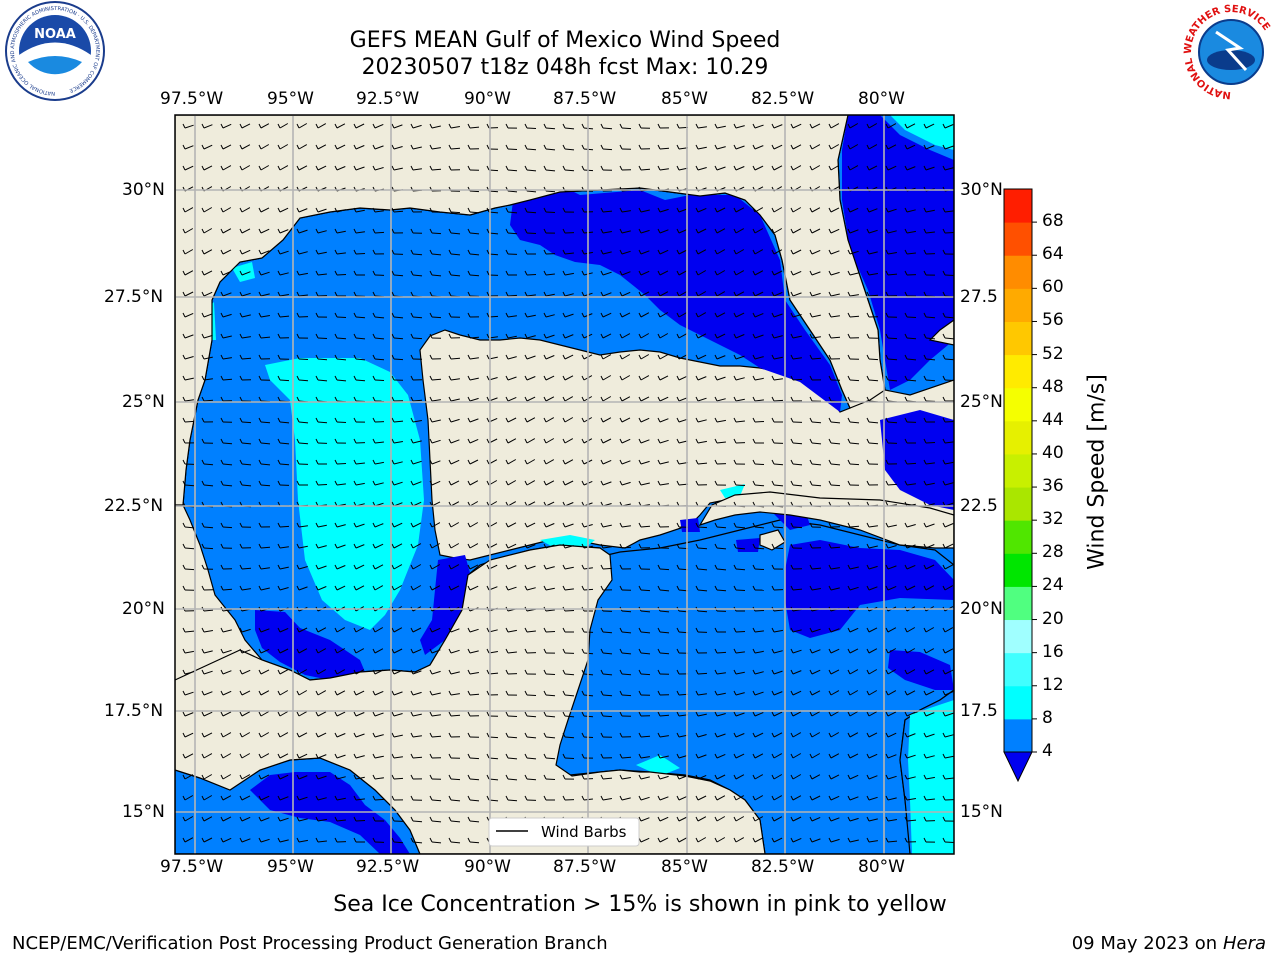 The height and width of the screenshot is (960, 1280). I want to click on map-legend: Wind Barbs, so click(564, 832).